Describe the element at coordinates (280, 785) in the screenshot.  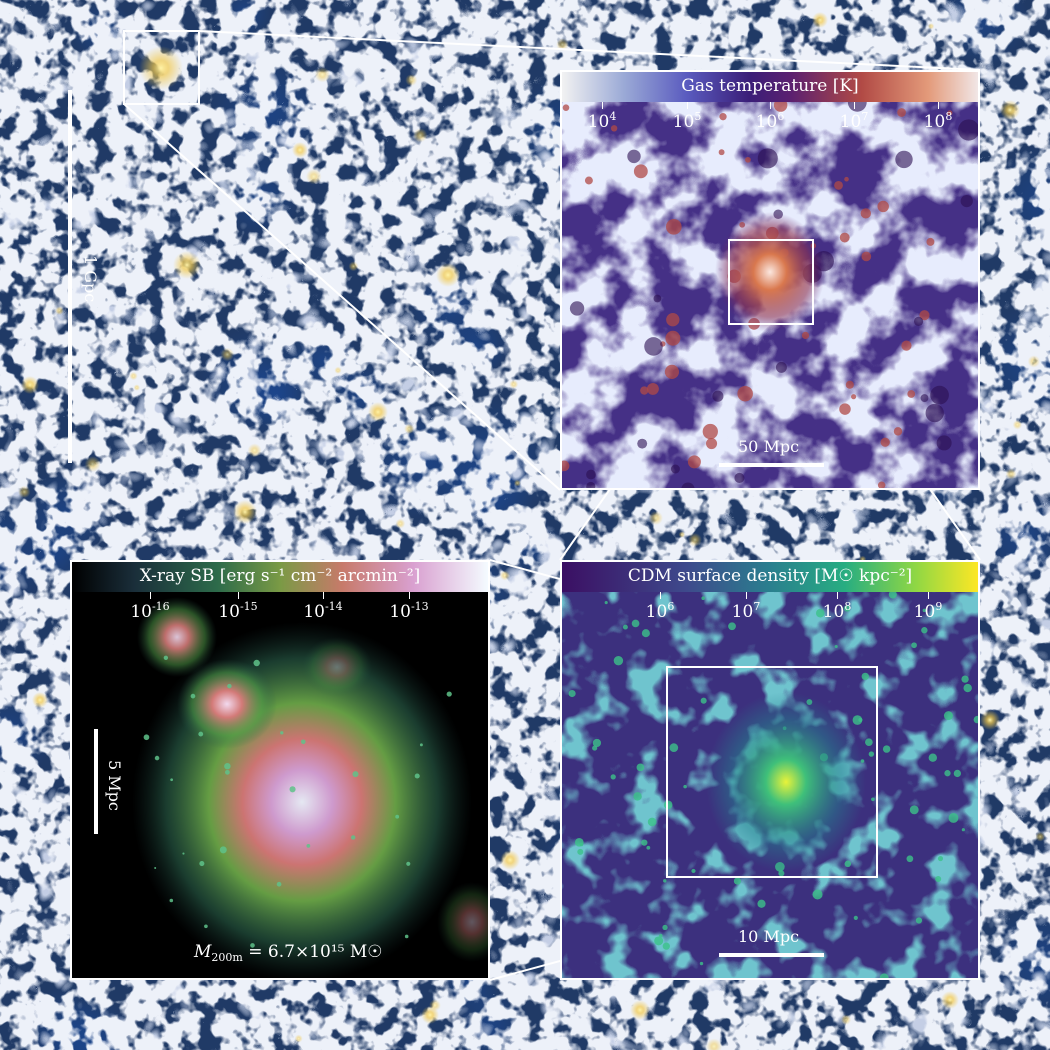
I see `xray-map` at that location.